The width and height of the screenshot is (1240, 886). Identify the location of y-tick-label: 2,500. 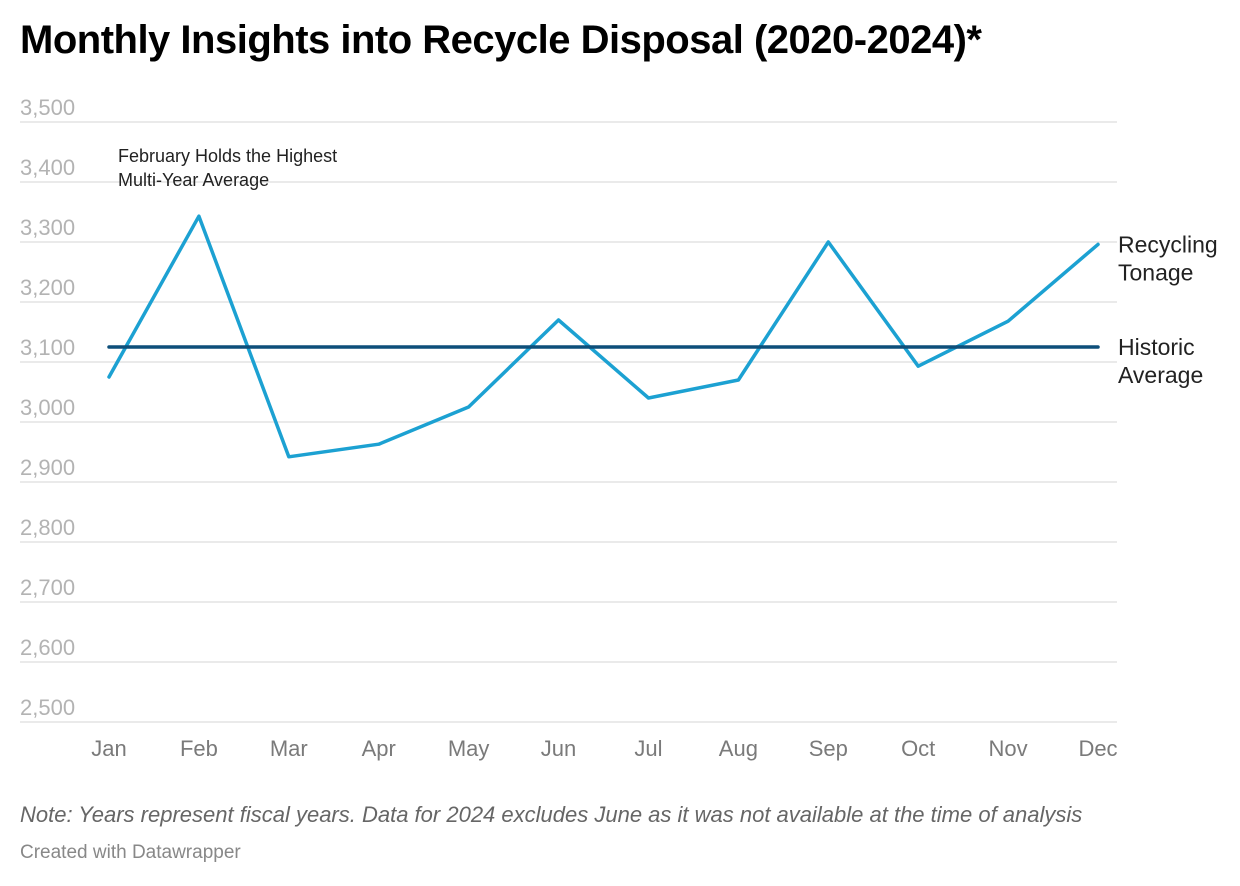
(47, 707).